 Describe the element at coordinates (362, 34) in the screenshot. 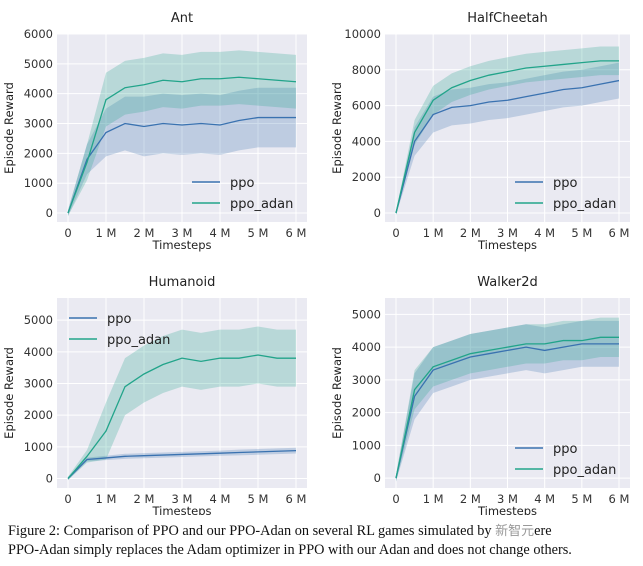

I see `y-tick-label: 10000` at that location.